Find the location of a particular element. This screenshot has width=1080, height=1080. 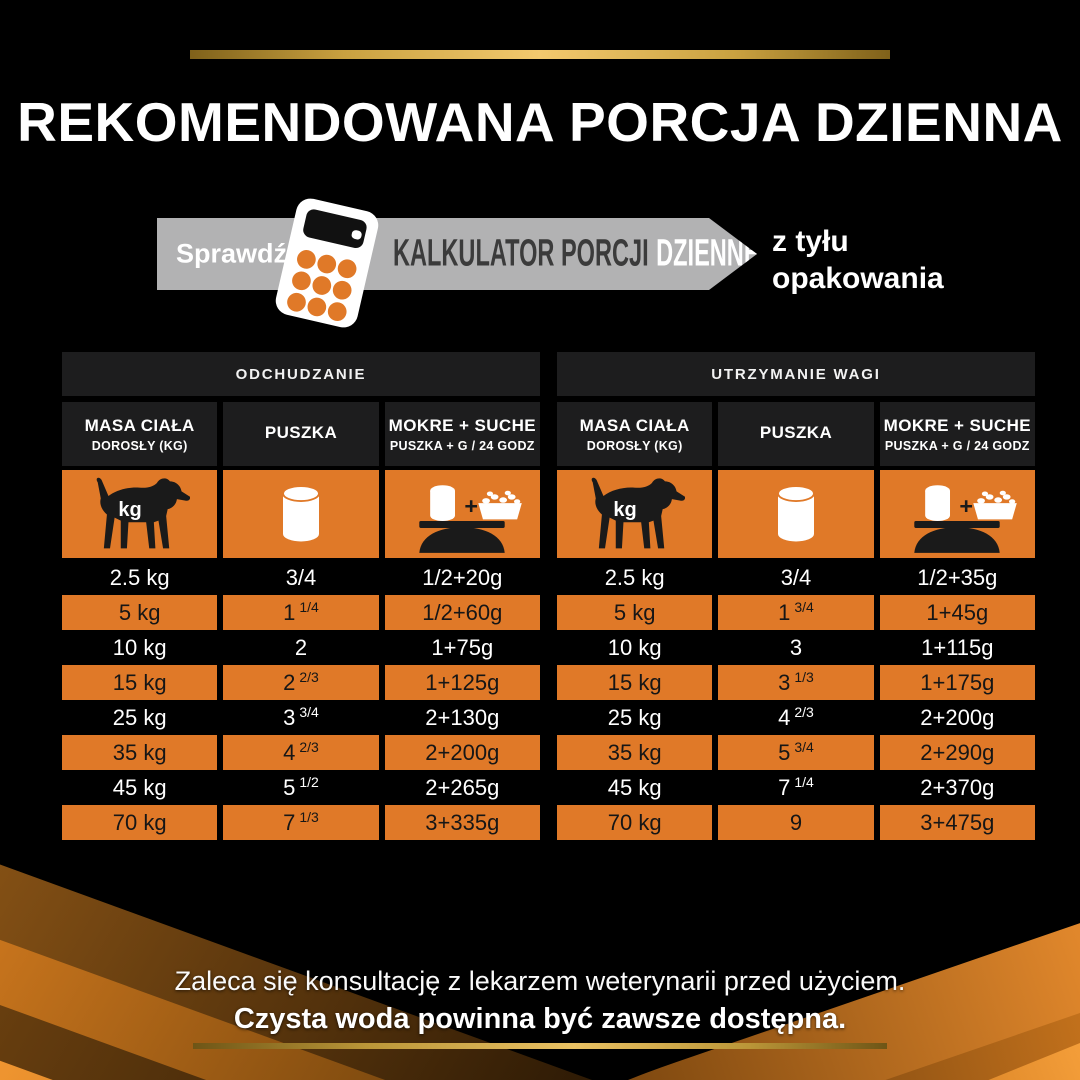

table-row: 10 kg 3 1+115g is located at coordinates (796, 647).